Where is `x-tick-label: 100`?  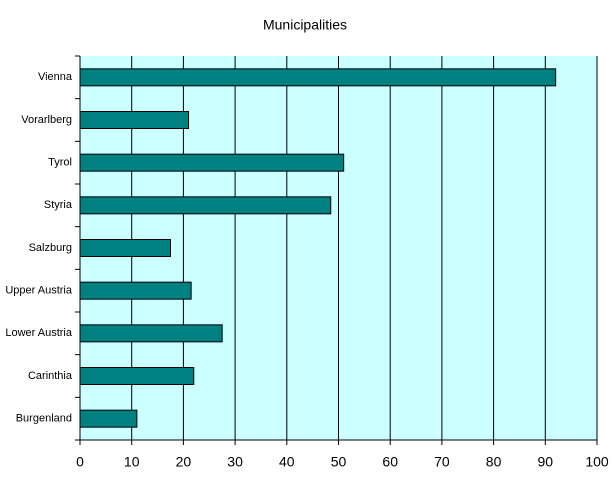
x-tick-label: 100 is located at coordinates (597, 462).